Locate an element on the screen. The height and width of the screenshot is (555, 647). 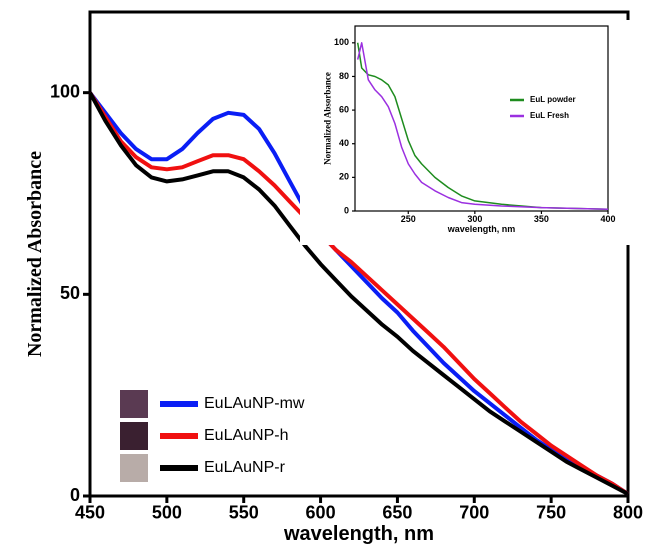
y-tick-label: 40 is located at coordinates (344, 143).